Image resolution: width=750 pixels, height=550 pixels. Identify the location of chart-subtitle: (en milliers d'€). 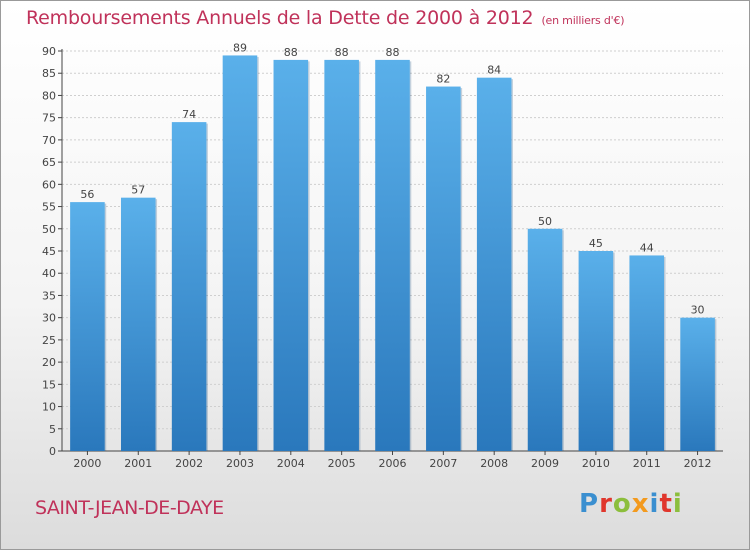
(583, 20).